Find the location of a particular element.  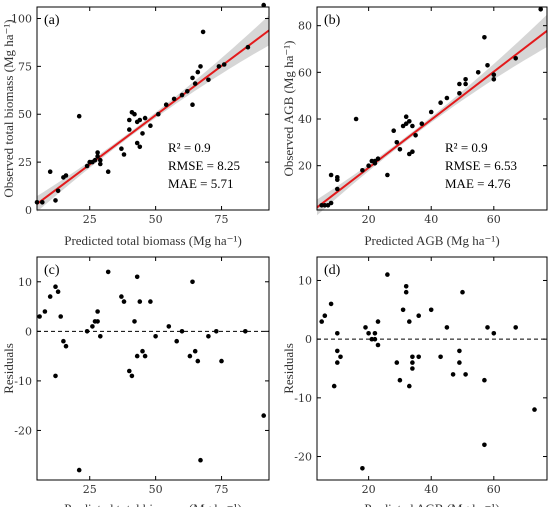

y-tick-label: 75 is located at coordinates (25, 66).